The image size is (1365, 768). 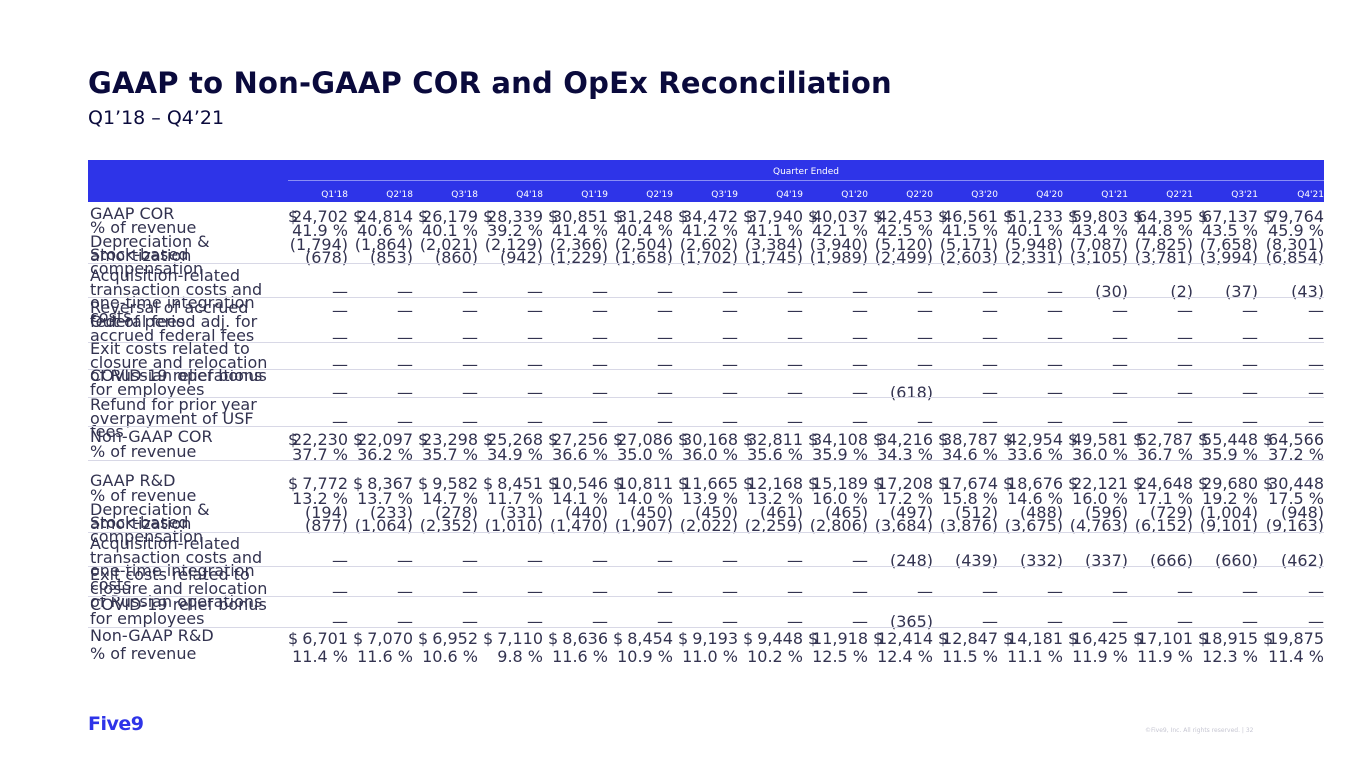 What do you see at coordinates (1307, 291) in the screenshot?
I see `table-cell: (43)` at bounding box center [1307, 291].